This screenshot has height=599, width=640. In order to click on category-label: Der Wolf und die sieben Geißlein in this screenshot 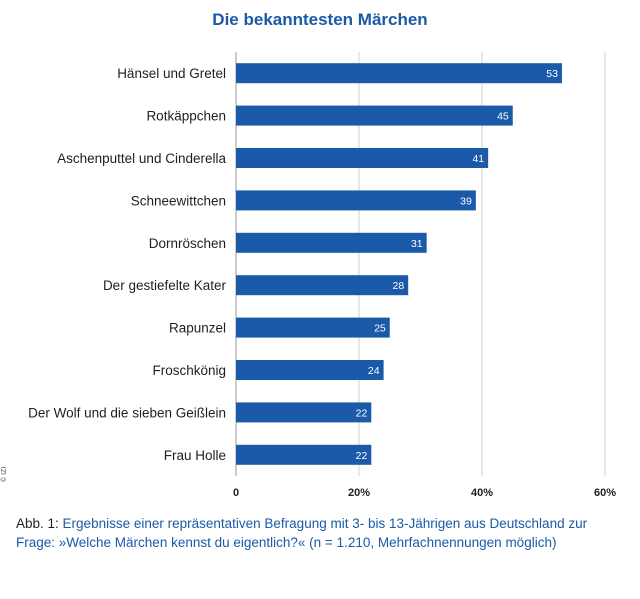, I will do `click(127, 412)`.